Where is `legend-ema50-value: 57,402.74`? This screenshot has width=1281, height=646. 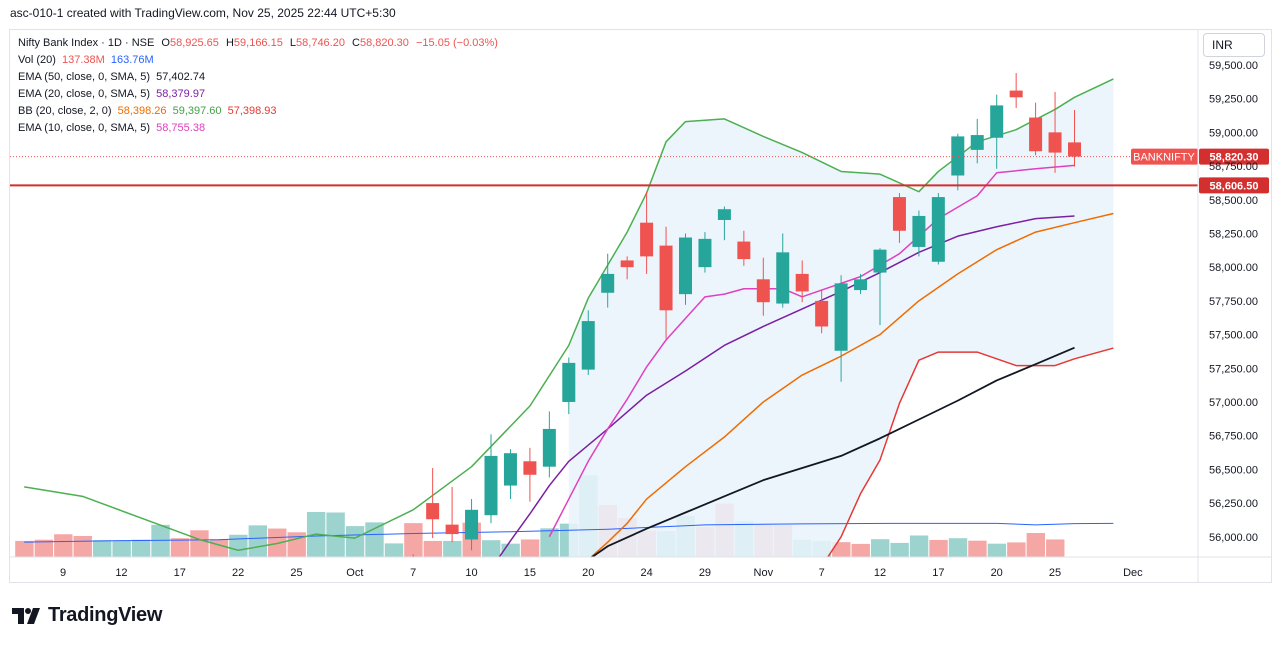 legend-ema50-value: 57,402.74 is located at coordinates (181, 77).